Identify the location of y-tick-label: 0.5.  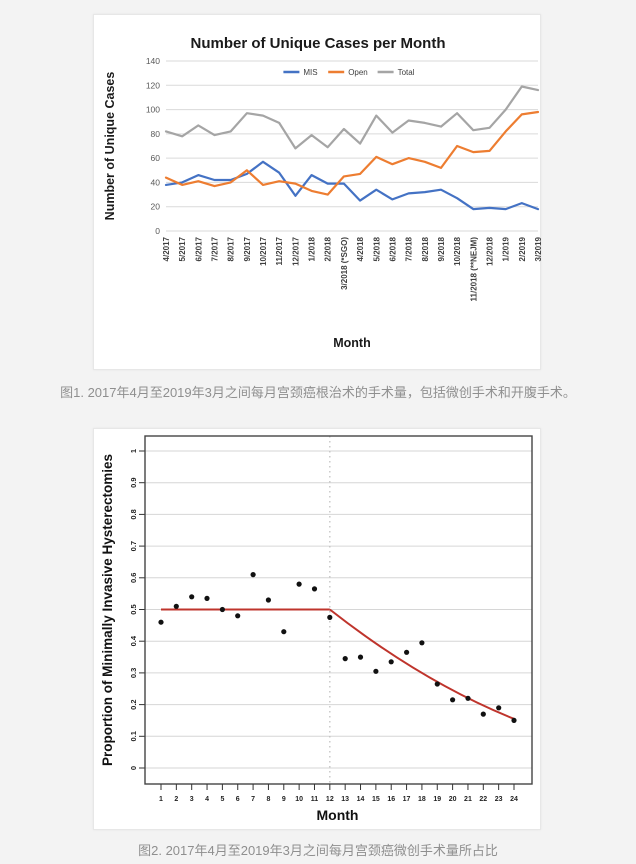
(133, 609).